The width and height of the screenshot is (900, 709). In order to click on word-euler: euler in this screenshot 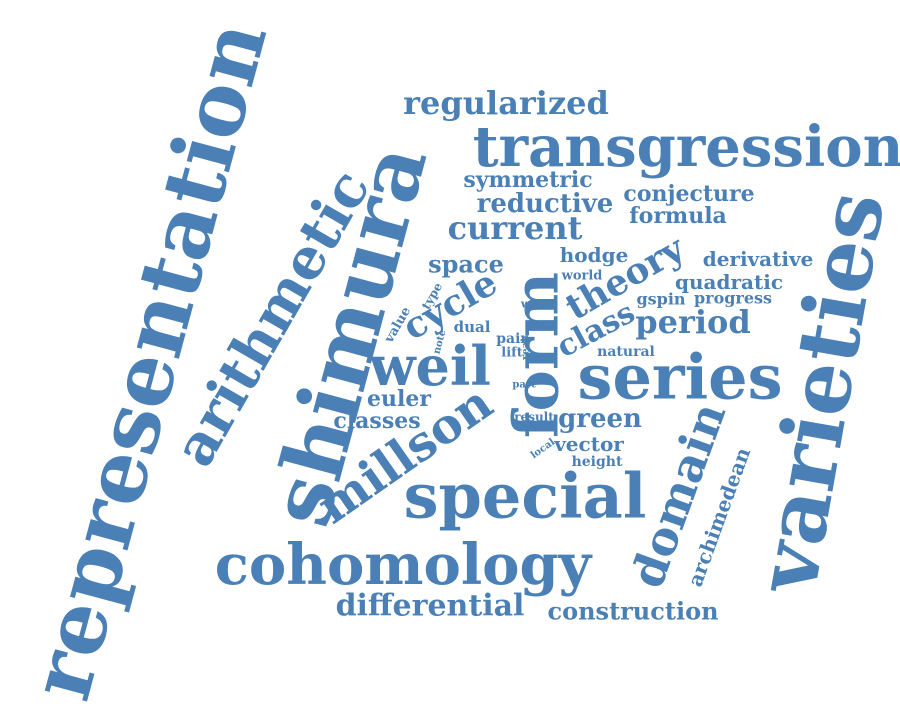, I will do `click(399, 399)`.